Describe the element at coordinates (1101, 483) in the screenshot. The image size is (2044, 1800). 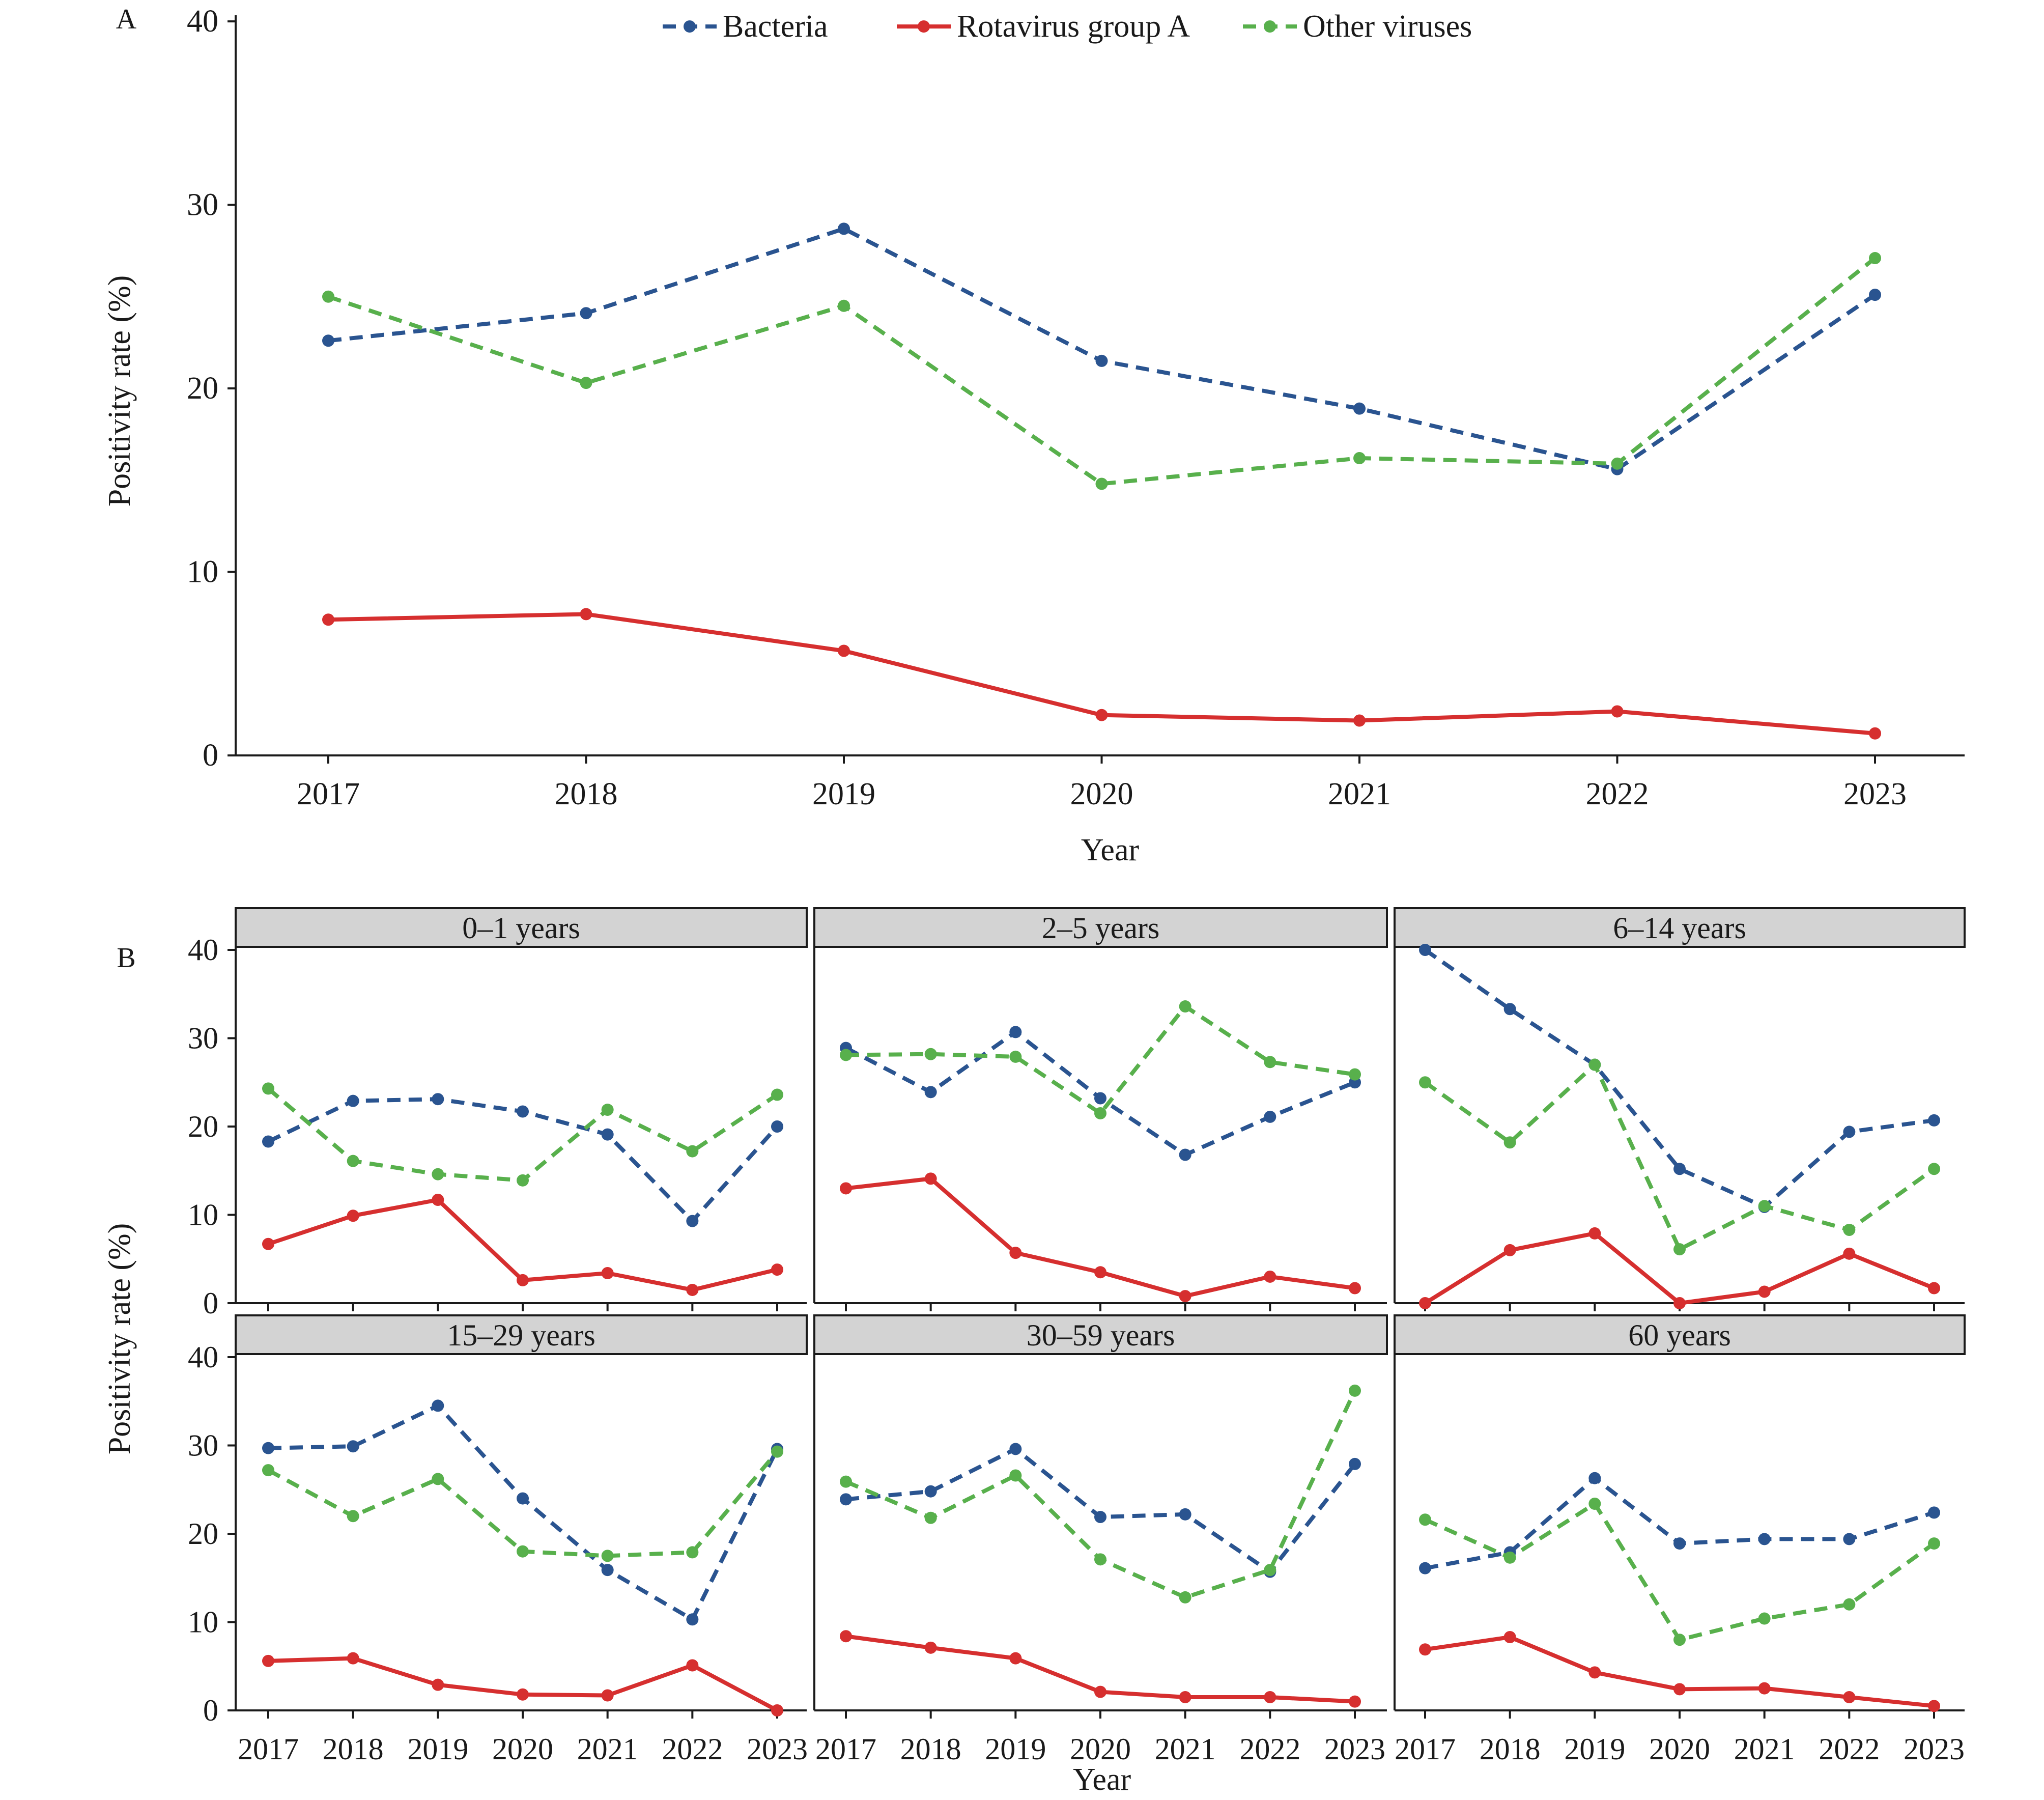
I see `panel-a-point-other-viruses-2020` at that location.